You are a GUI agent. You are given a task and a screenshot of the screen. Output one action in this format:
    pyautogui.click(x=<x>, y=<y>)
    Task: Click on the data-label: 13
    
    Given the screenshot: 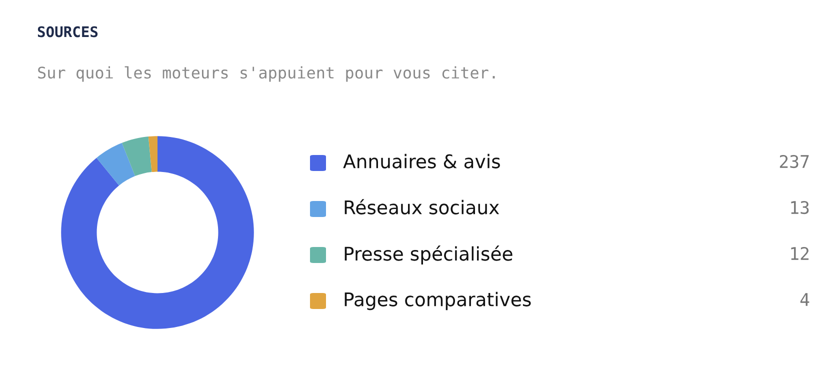 What is the action you would take?
    pyautogui.click(x=800, y=207)
    